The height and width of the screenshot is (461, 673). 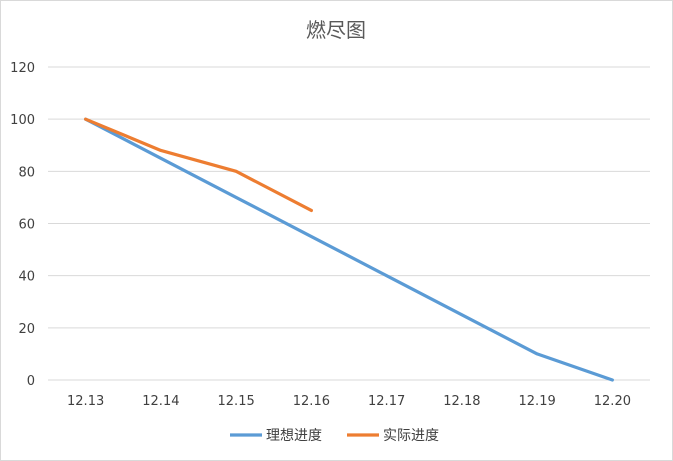 What do you see at coordinates (26, 172) in the screenshot?
I see `y-tick-label: 80` at bounding box center [26, 172].